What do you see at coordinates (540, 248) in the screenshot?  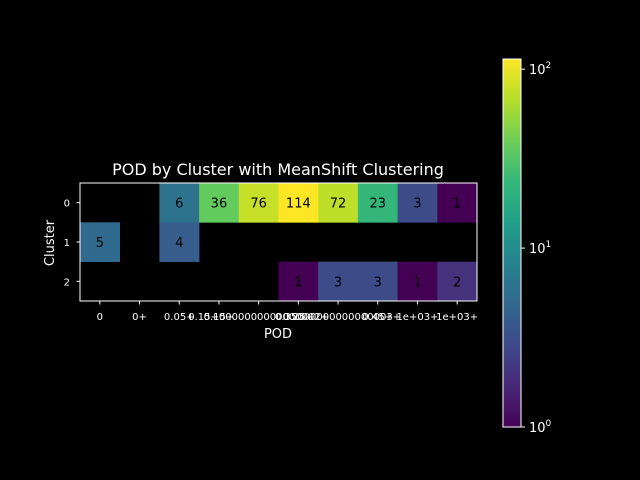 I see `colorbar-tick-label: 10¹` at bounding box center [540, 248].